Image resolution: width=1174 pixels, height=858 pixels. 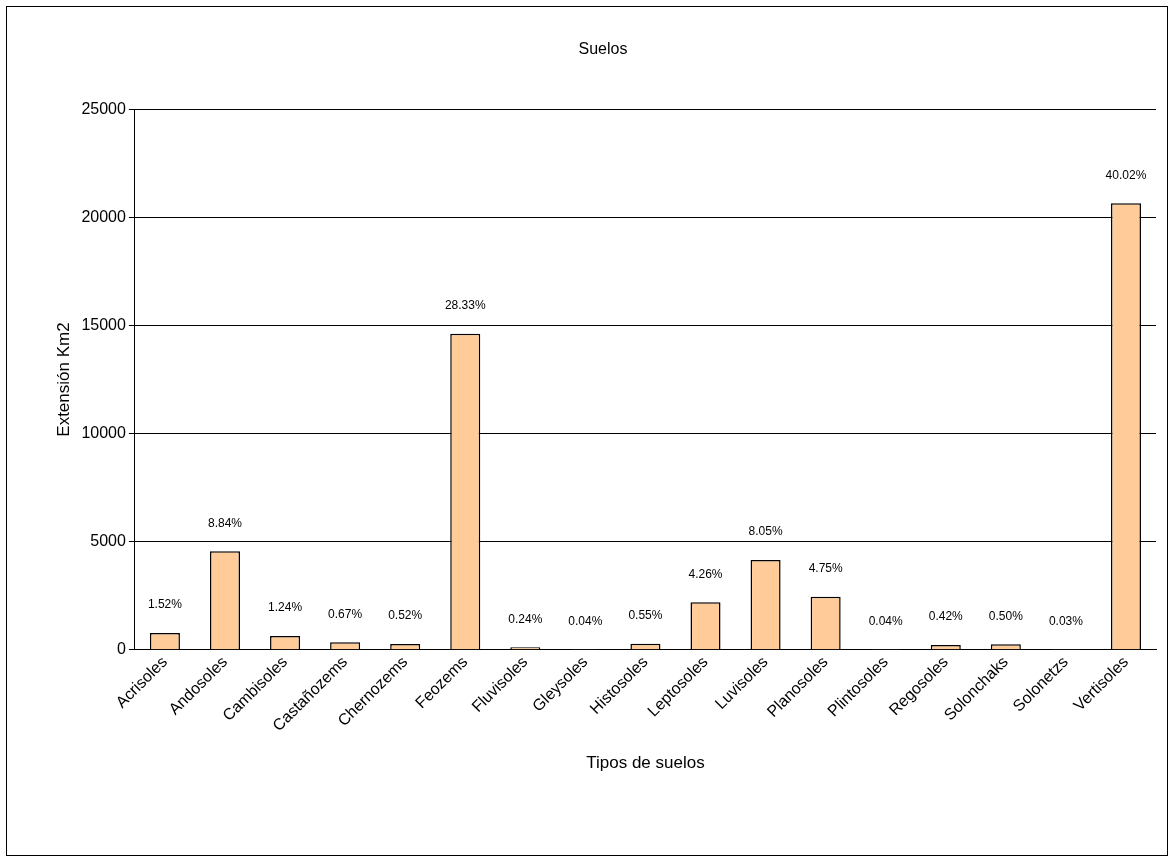 What do you see at coordinates (465, 304) in the screenshot?
I see `annotation: 28.33%` at bounding box center [465, 304].